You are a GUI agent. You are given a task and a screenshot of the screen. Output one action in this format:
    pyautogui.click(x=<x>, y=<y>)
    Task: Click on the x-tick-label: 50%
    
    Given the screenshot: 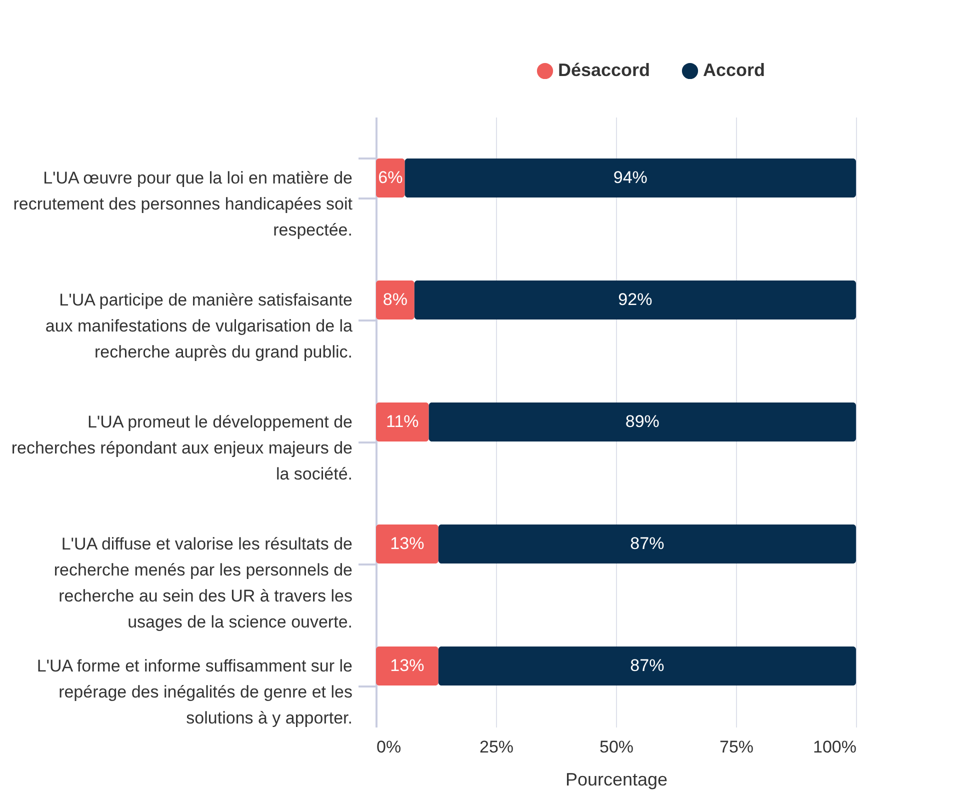 What is the action you would take?
    pyautogui.click(x=616, y=747)
    